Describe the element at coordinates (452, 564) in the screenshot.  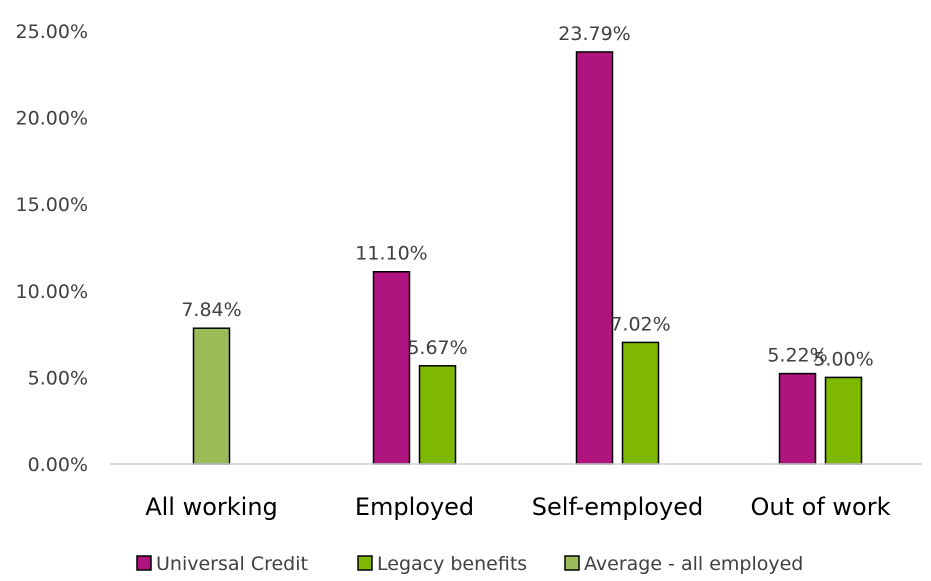
I see `legend-label: Legacy benefits` at that location.